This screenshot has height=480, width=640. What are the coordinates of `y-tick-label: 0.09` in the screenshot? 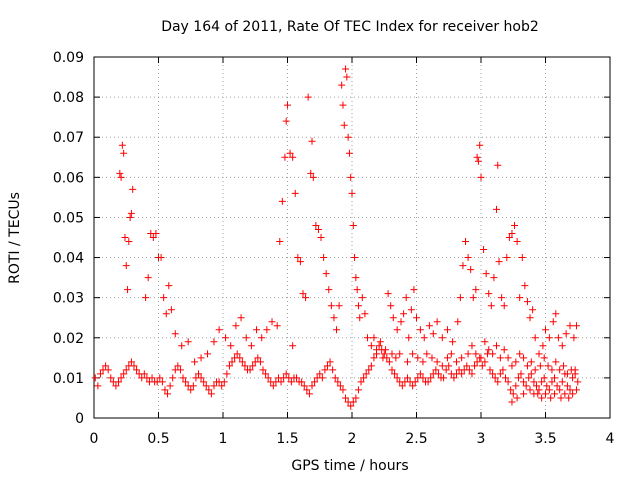 It's located at (68, 58).